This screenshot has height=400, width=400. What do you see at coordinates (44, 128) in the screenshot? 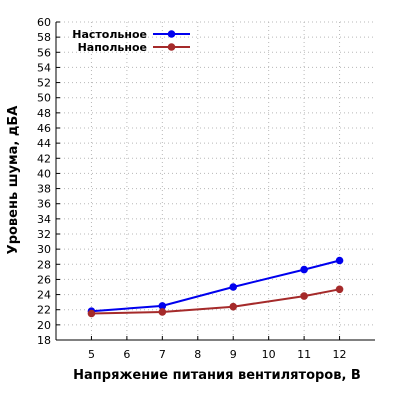
I see `y-tick-label: 46` at bounding box center [44, 128].